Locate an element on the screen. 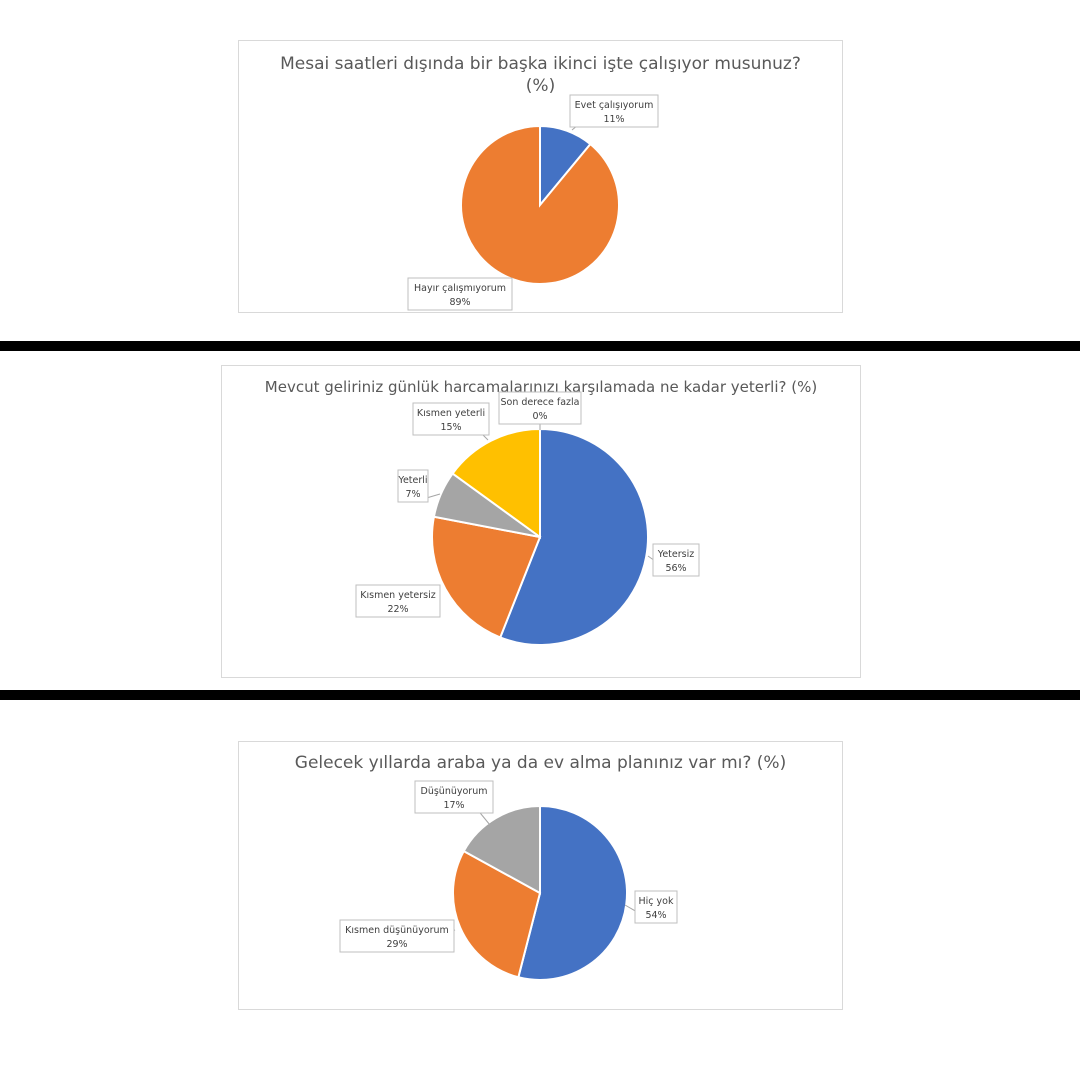 This screenshot has width=1080, height=1080. chart-2-value-label-4: 15% is located at coordinates (450, 427).